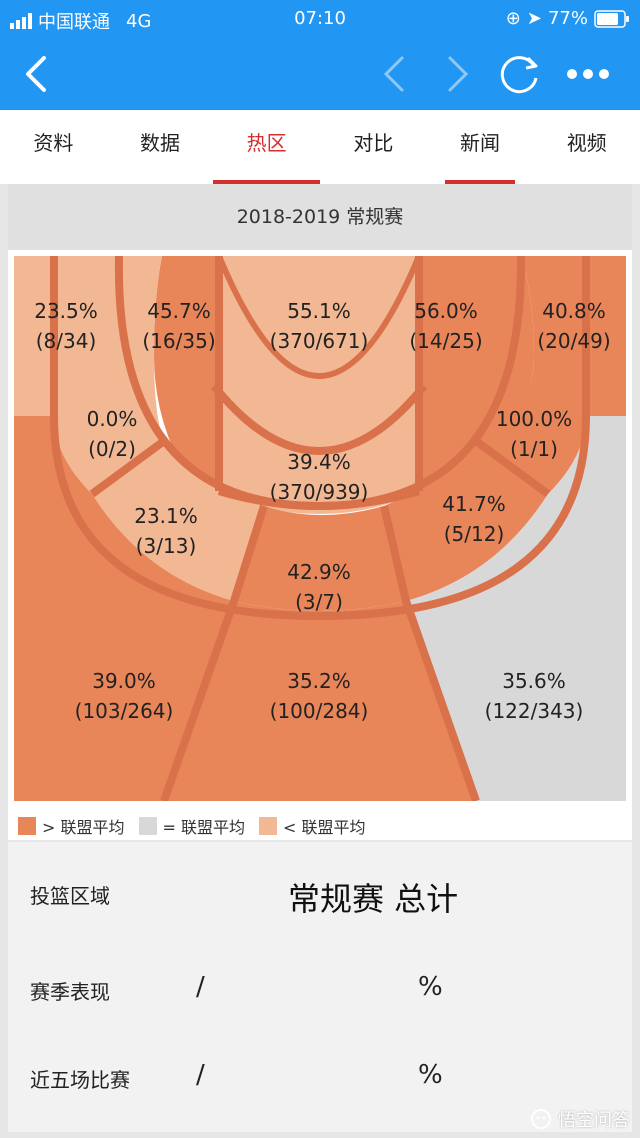 The width and height of the screenshot is (640, 1138). Describe the element at coordinates (319, 572) in the screenshot. I see `zone-percentage-label: 42.9%` at that location.